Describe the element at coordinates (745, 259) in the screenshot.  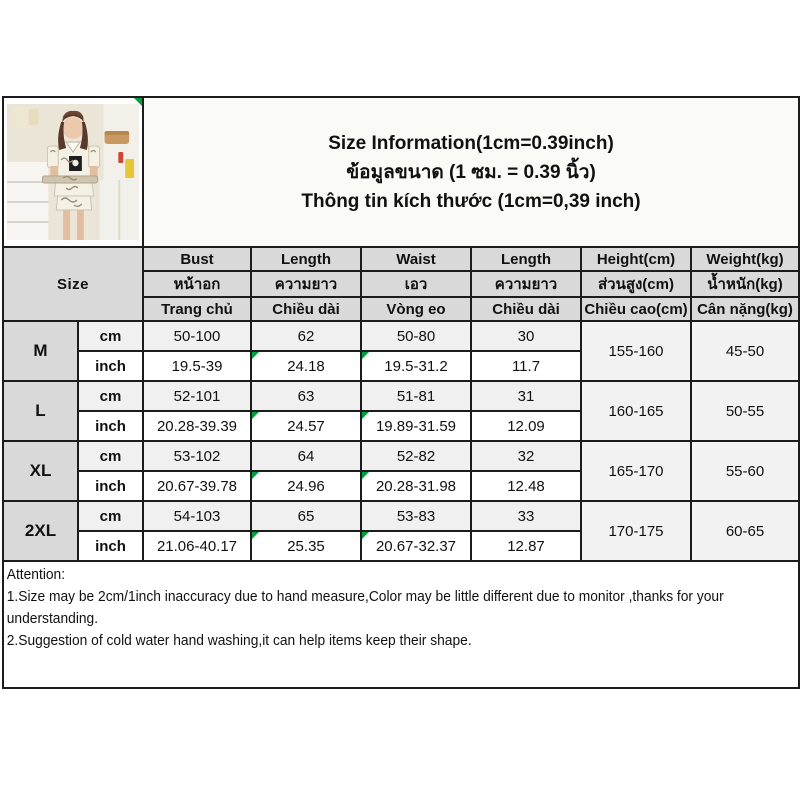
I see `col-header-weight-en: Weight(kg)` at that location.